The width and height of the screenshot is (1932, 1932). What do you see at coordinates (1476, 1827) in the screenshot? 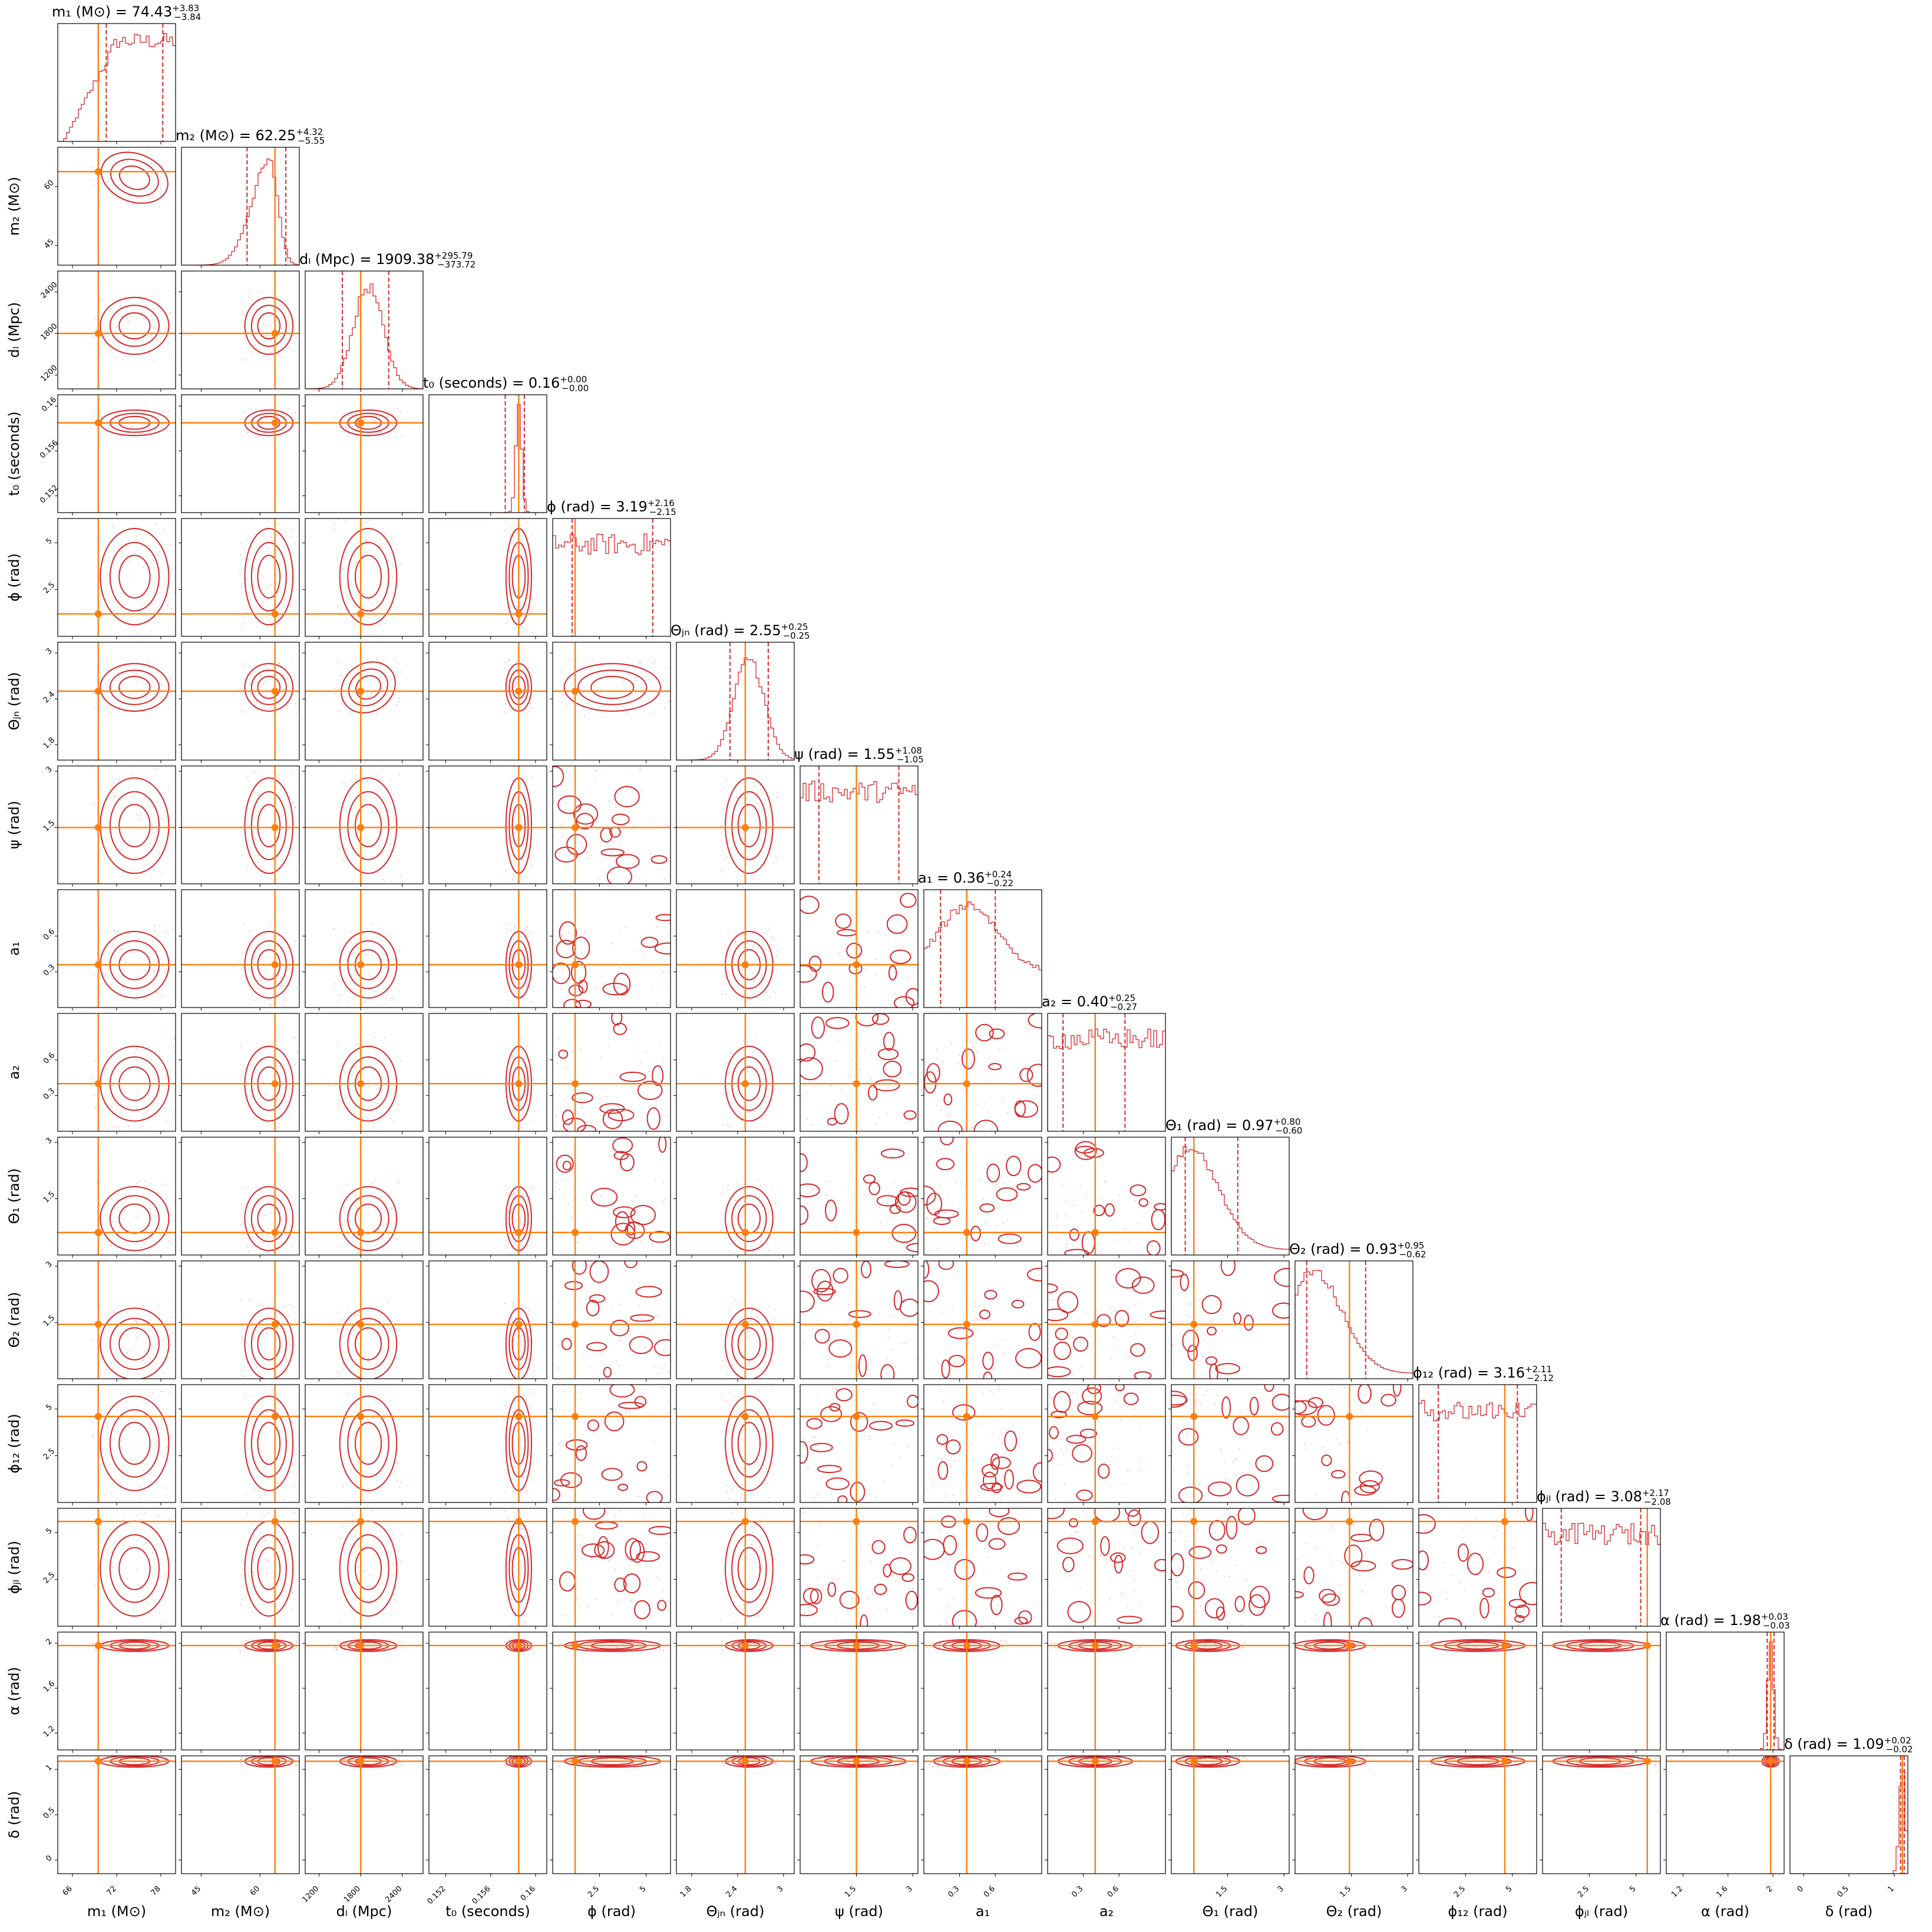
I see `panel-phi12-delta: 2.5 5` at bounding box center [1476, 1827].